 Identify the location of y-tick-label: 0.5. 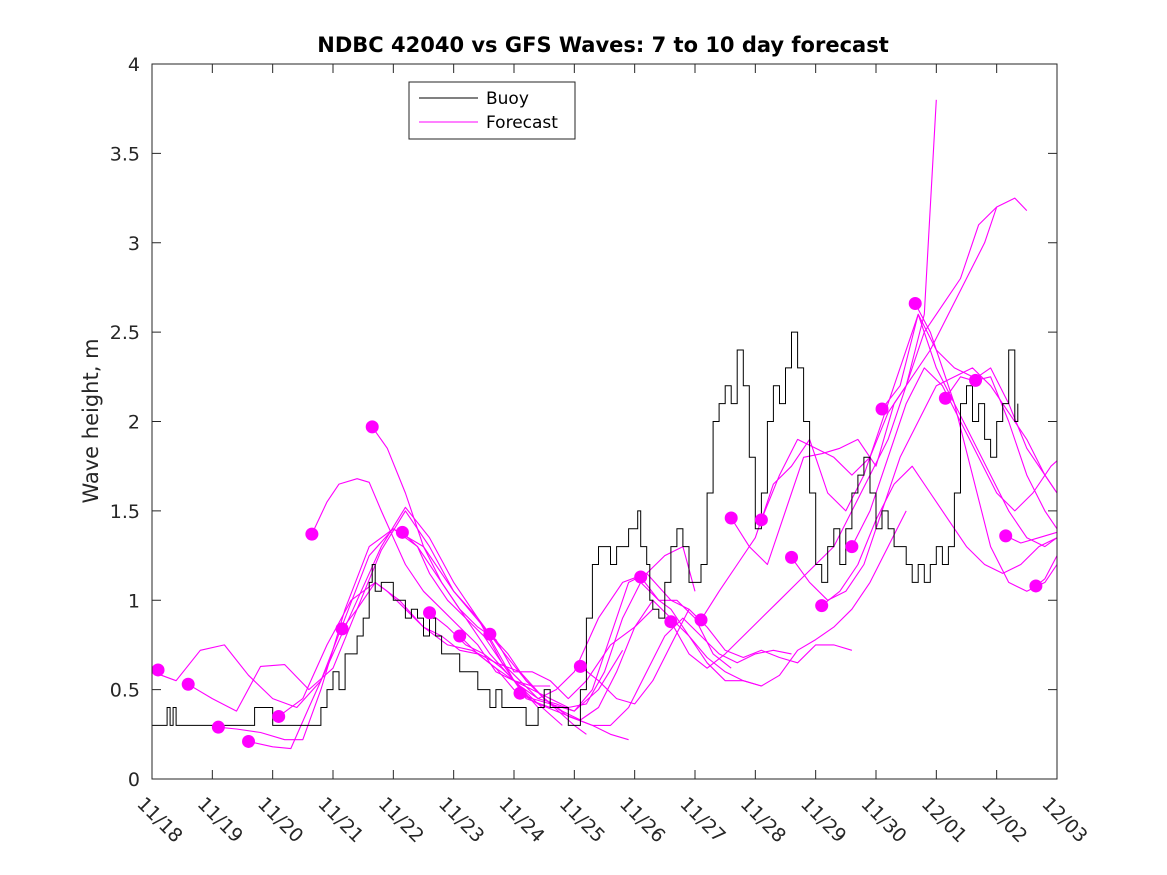
(125, 691).